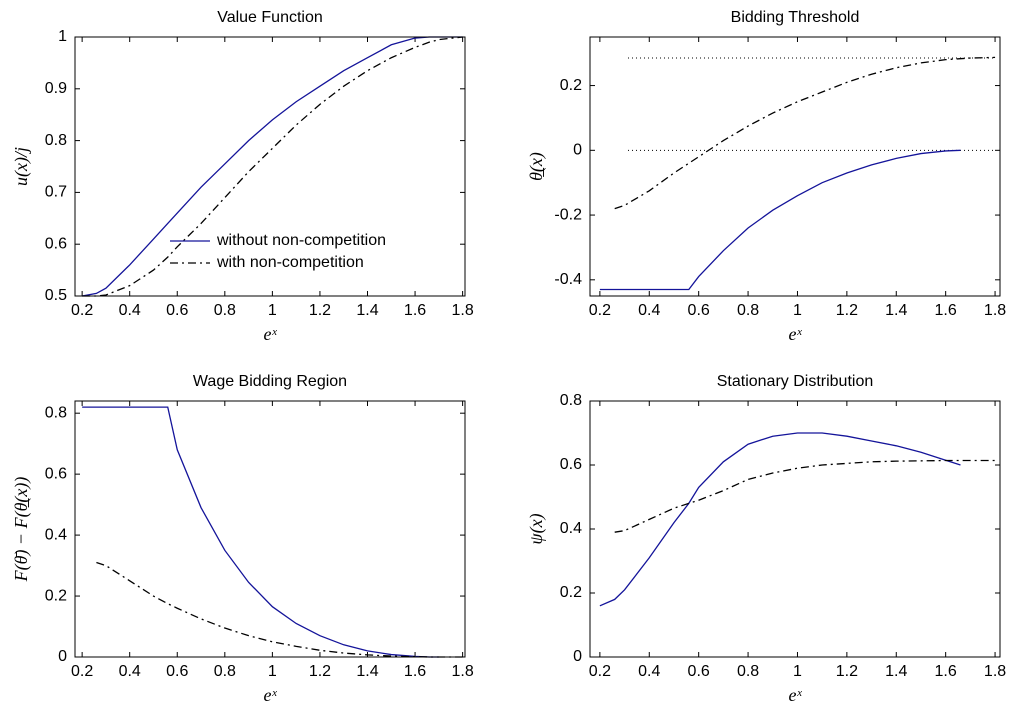  What do you see at coordinates (21, 530) in the screenshot?
I see `y-axis-label: F(θ̄) − F(θ̲(x))` at bounding box center [21, 530].